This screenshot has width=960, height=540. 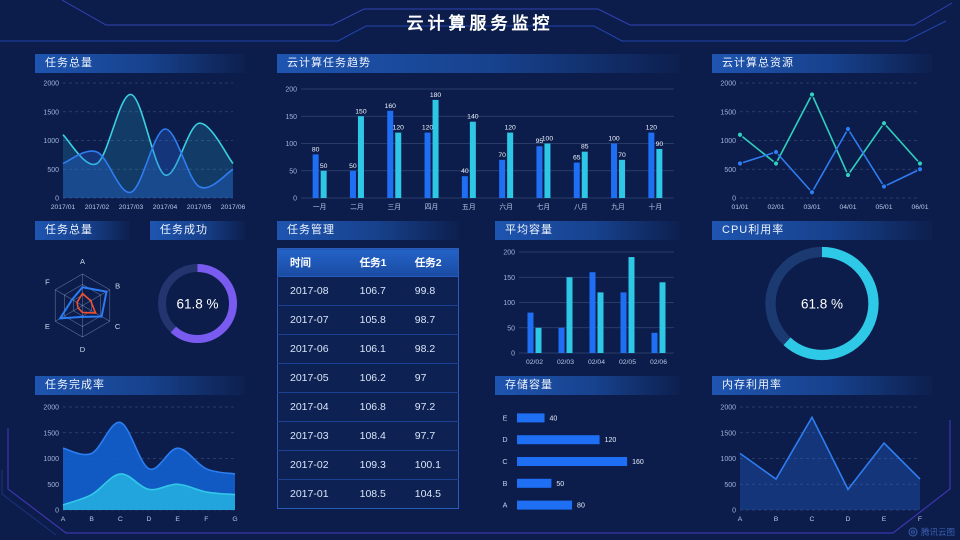 I want to click on table-cell: 108.4, so click(x=375, y=436).